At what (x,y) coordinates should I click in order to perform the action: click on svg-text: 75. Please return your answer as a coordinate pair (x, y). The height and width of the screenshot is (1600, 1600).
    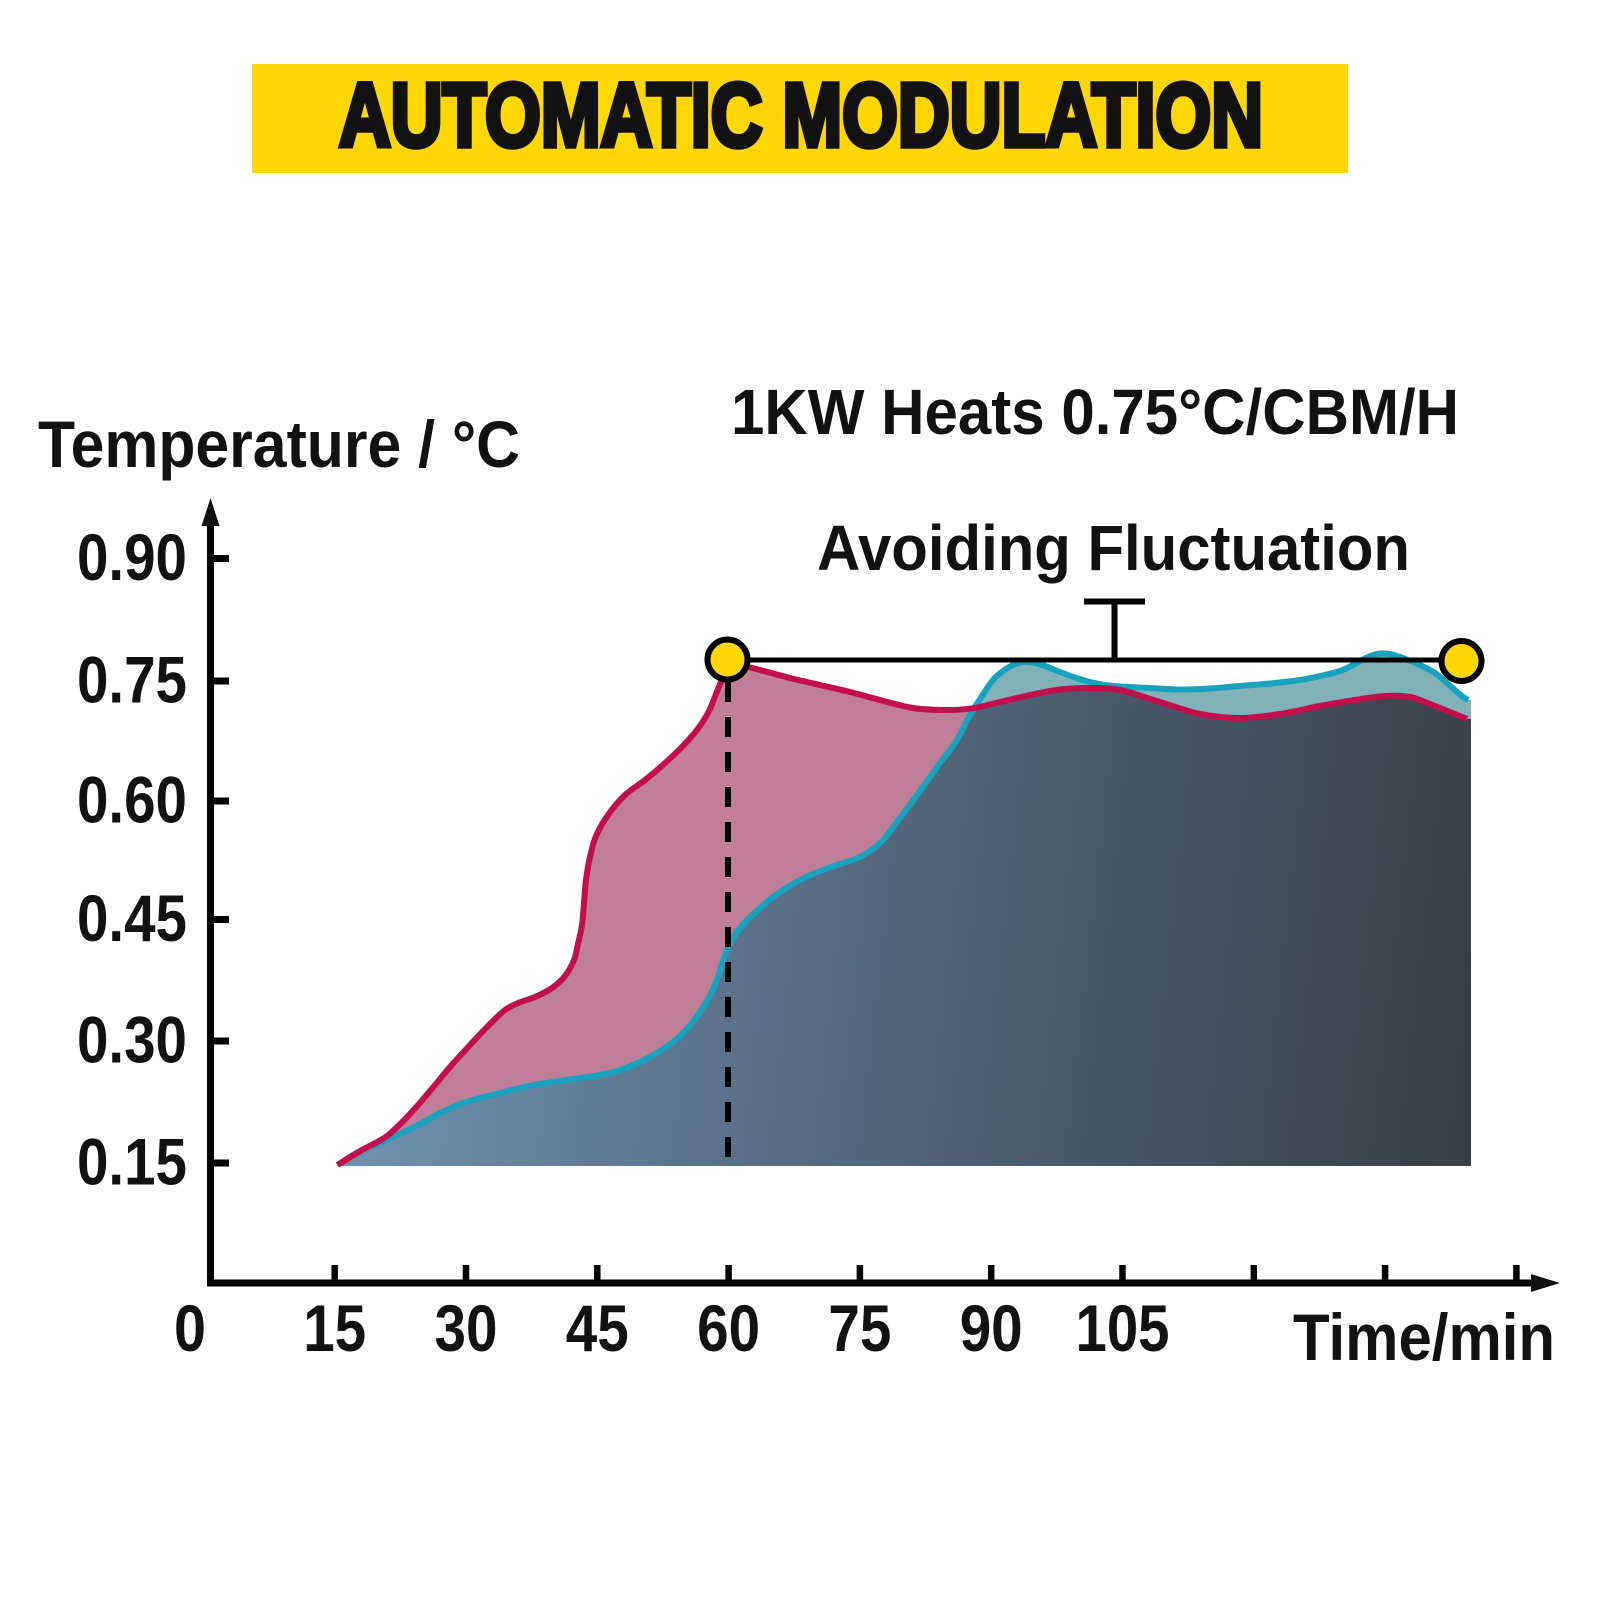
    Looking at the image, I should click on (859, 1328).